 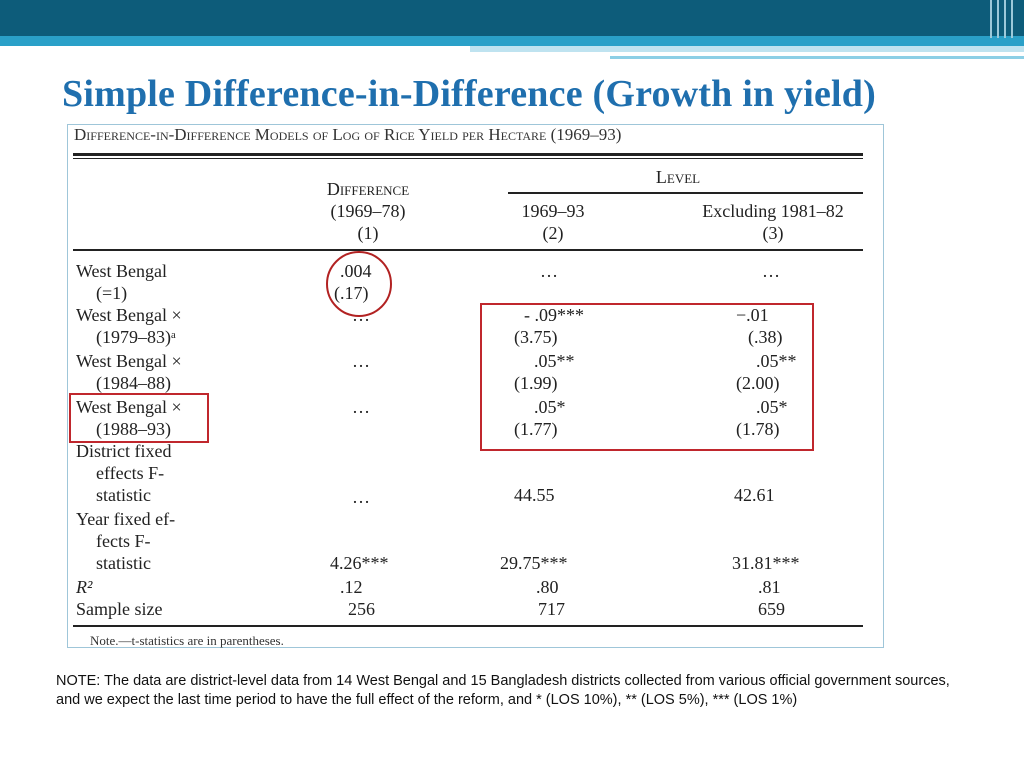 What do you see at coordinates (553, 233) in the screenshot?
I see `col2-num: (2)` at bounding box center [553, 233].